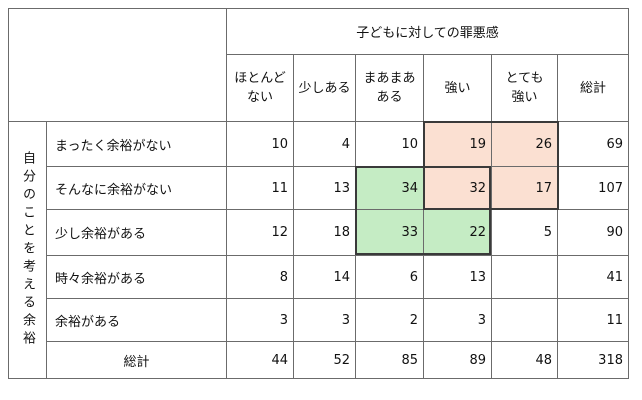 The image size is (642, 400). What do you see at coordinates (137, 277) in the screenshot?
I see `row-label: 時々余裕がある` at bounding box center [137, 277].